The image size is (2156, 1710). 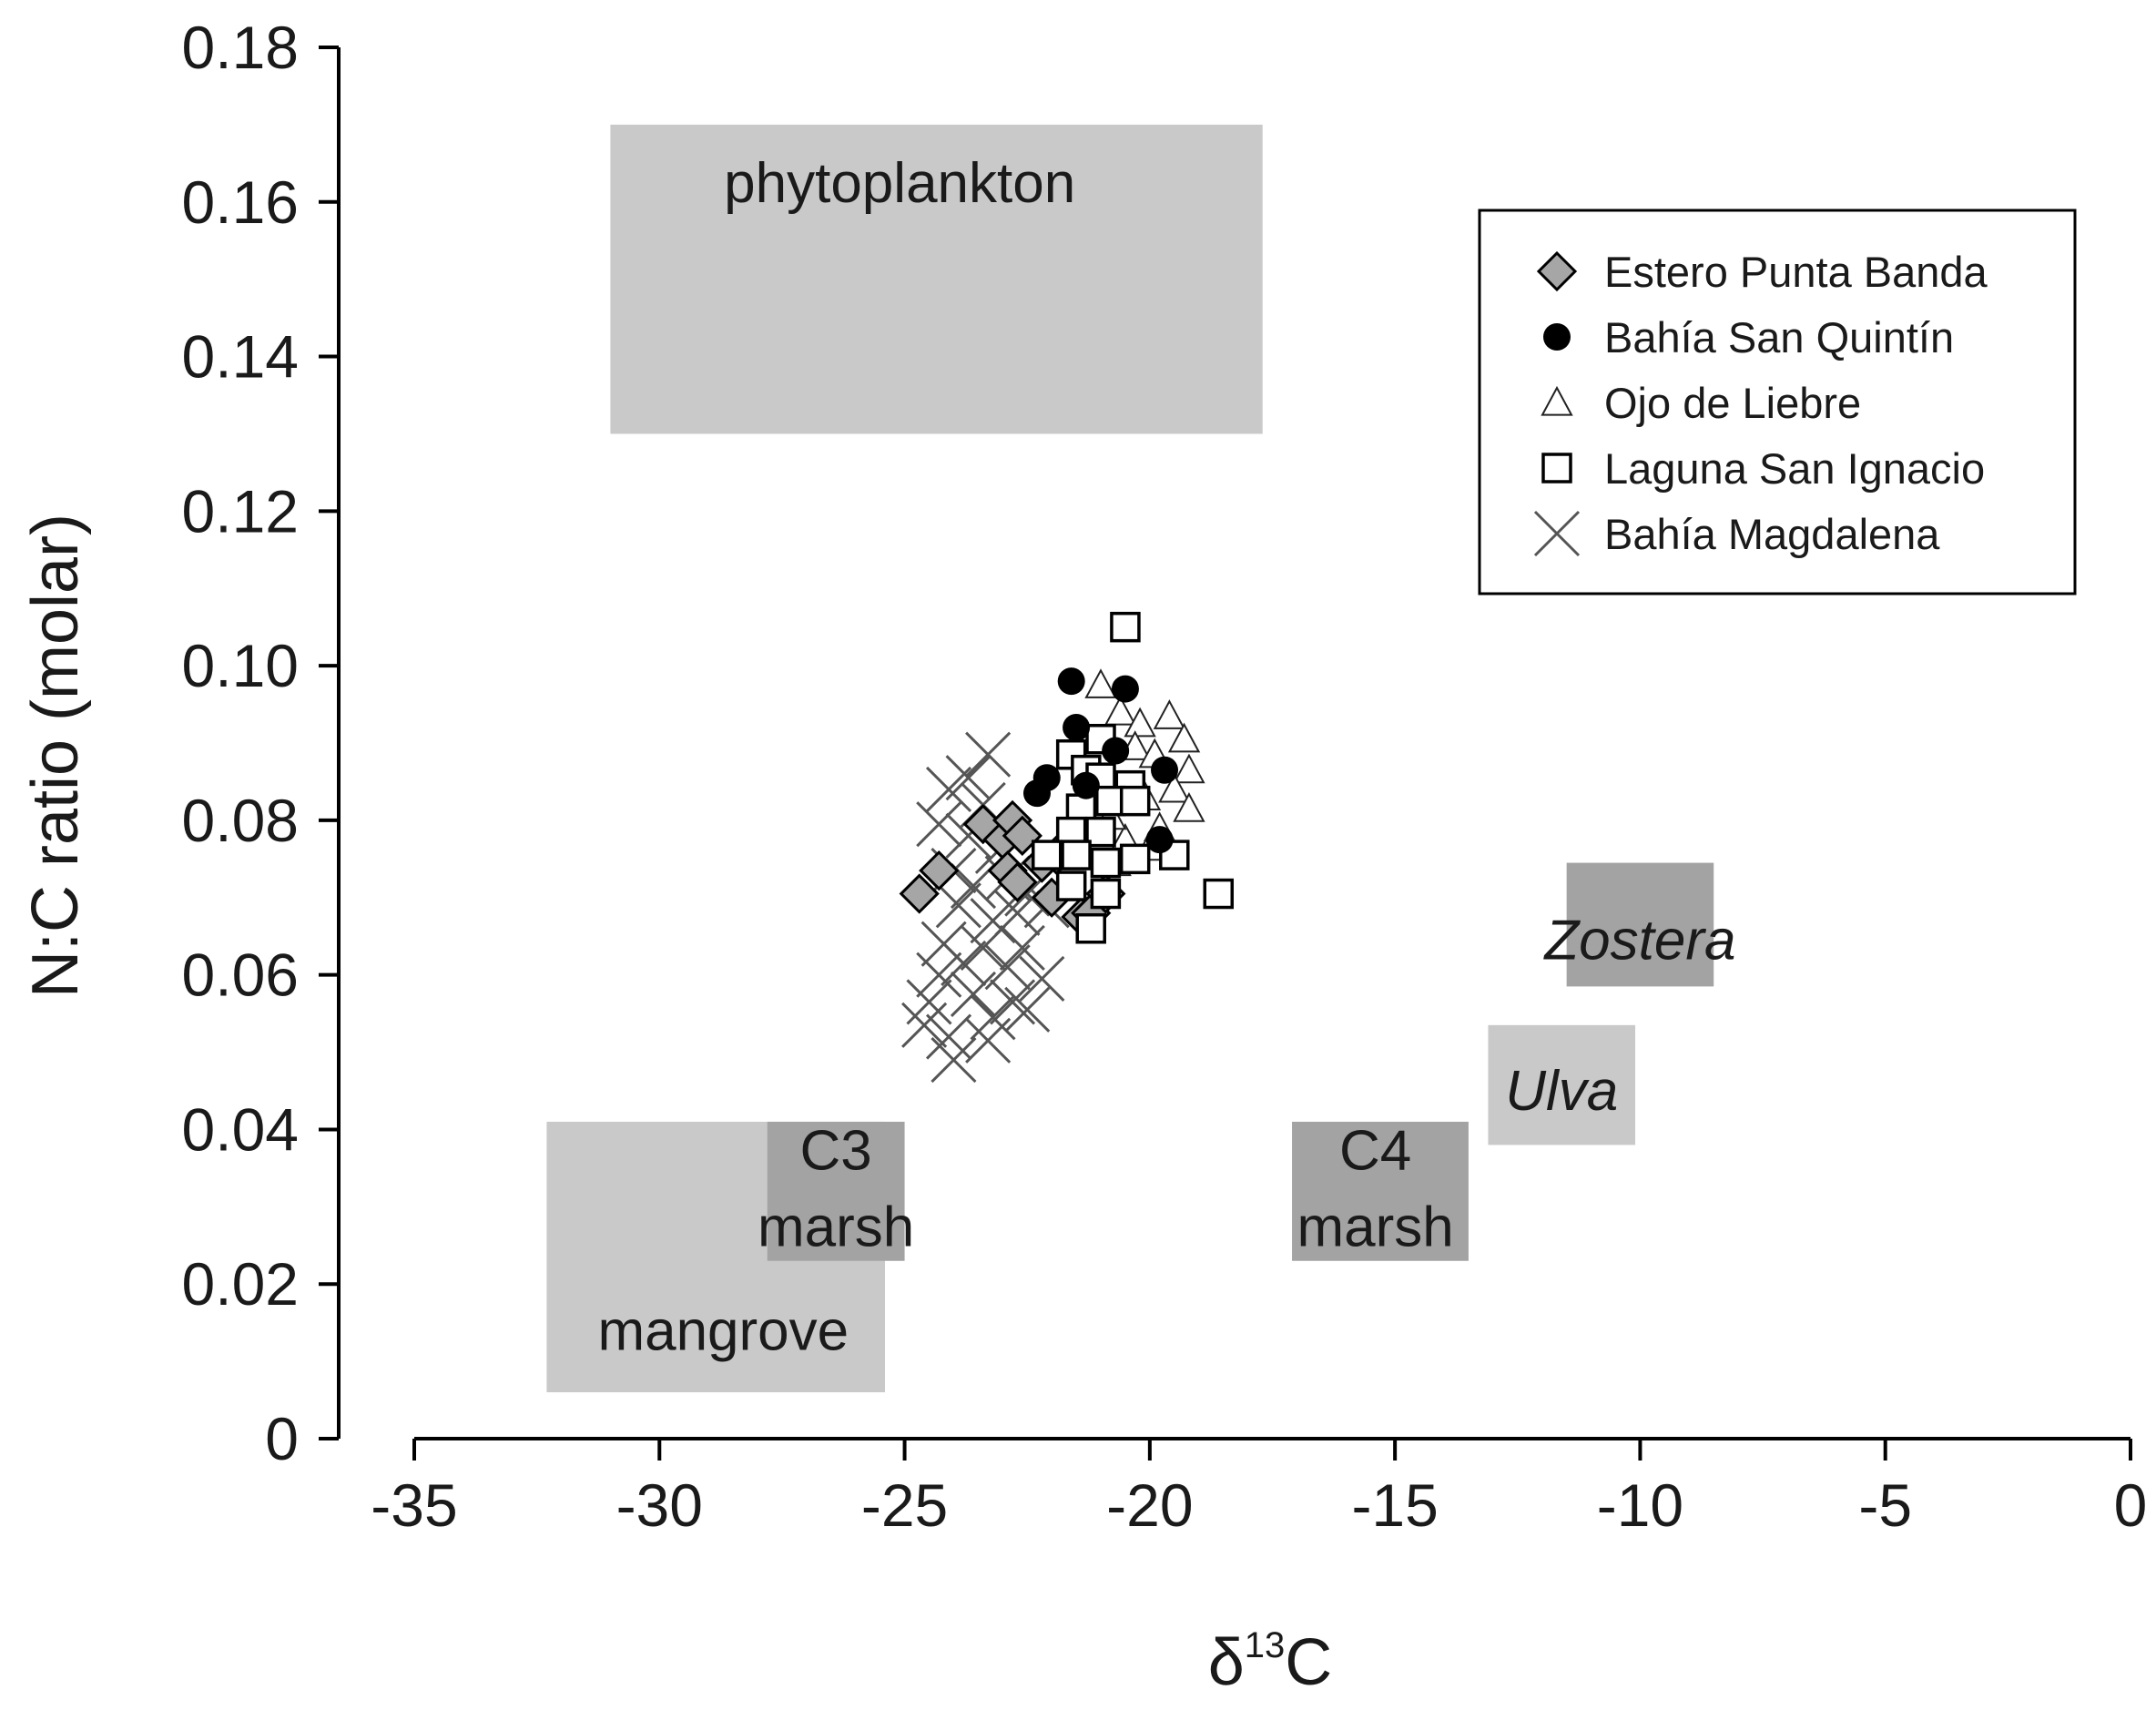 I want to click on x-tick-label: -25, so click(x=905, y=1505).